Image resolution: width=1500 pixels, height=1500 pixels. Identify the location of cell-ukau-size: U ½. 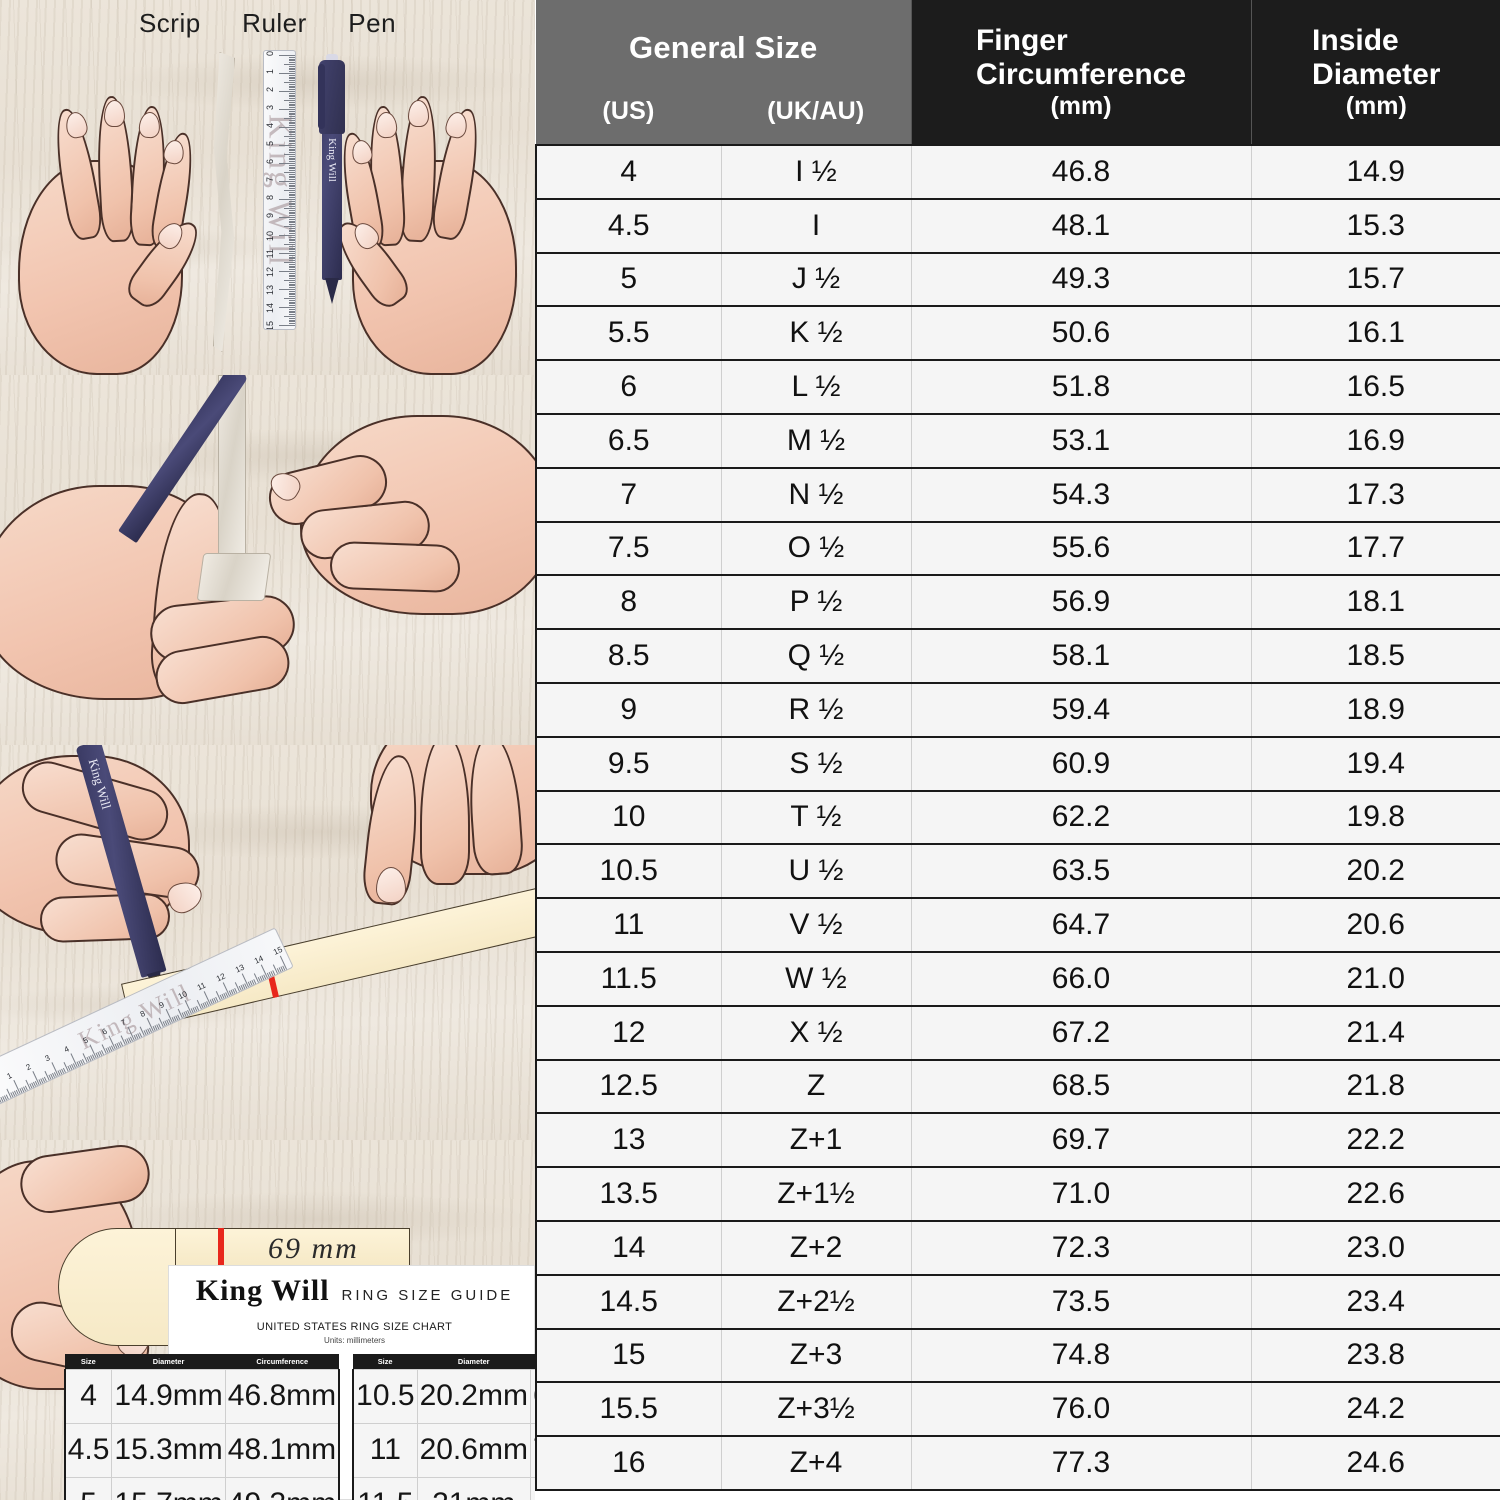
(816, 871).